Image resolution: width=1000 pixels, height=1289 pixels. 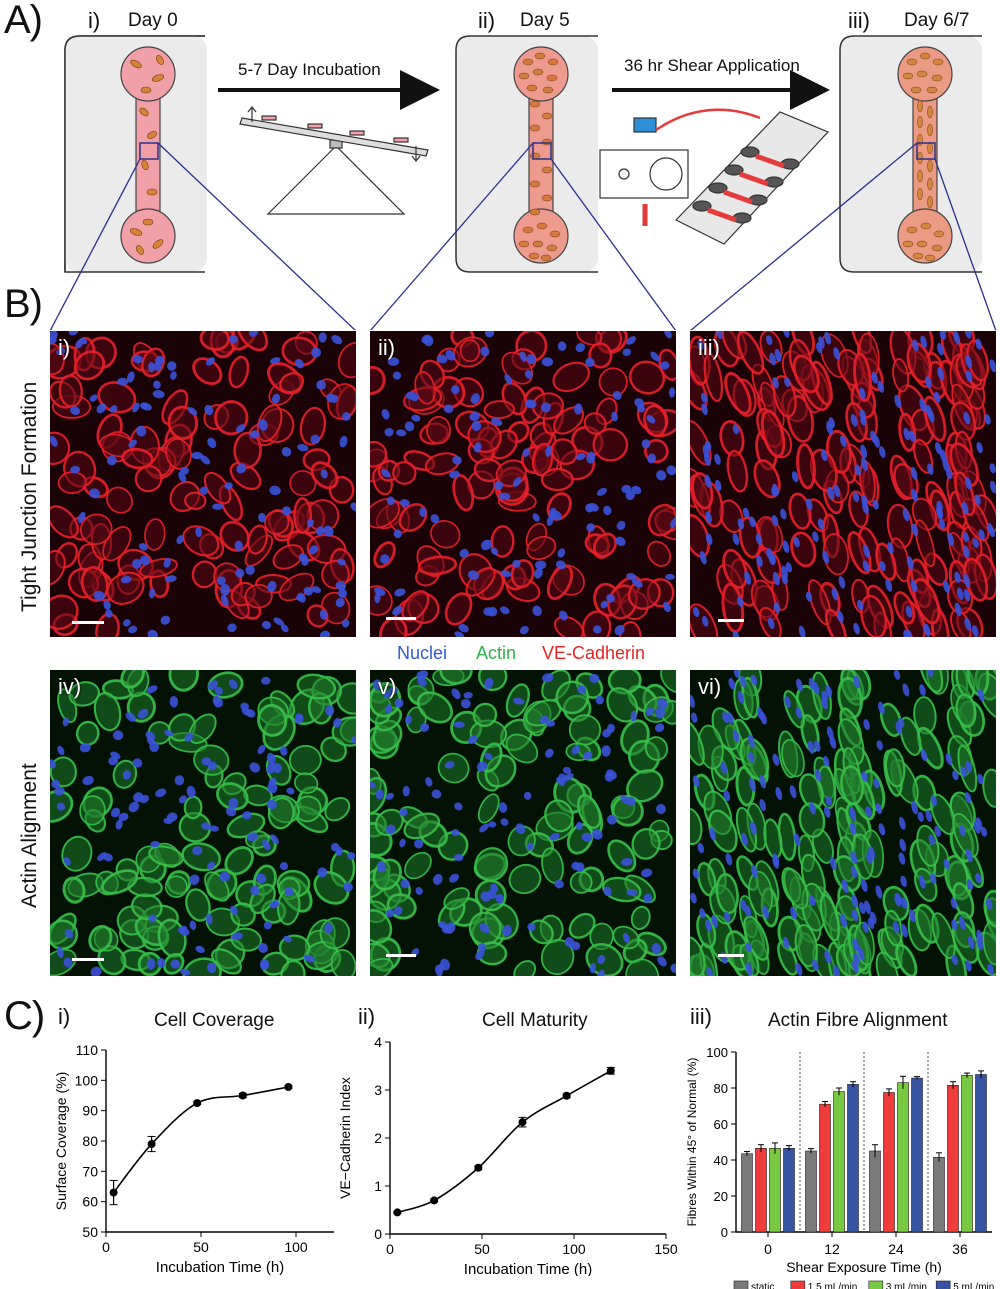 I want to click on micrograph-label: vi), so click(x=710, y=686).